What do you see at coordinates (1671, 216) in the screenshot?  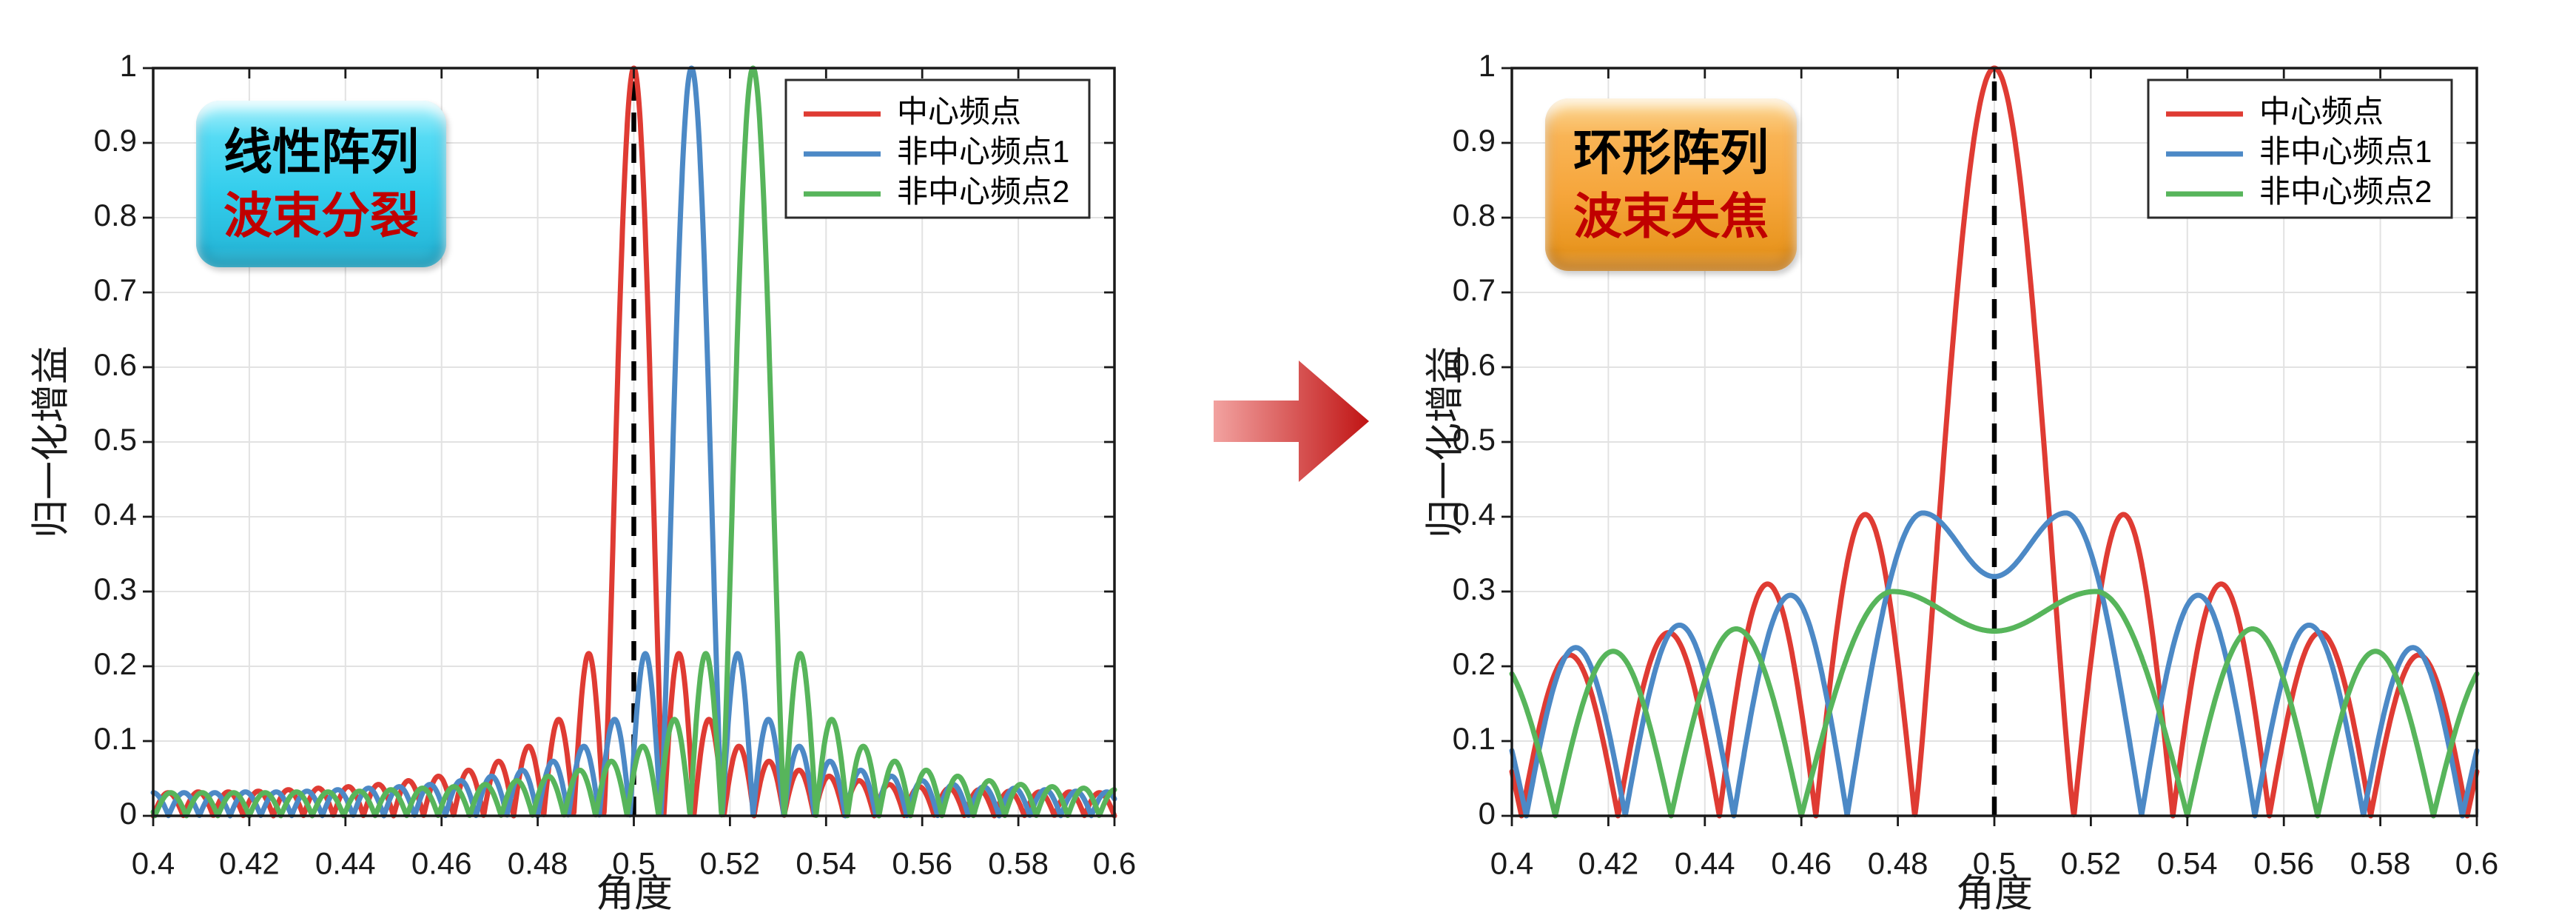 I see `badge-subtitle: 波束失焦` at bounding box center [1671, 216].